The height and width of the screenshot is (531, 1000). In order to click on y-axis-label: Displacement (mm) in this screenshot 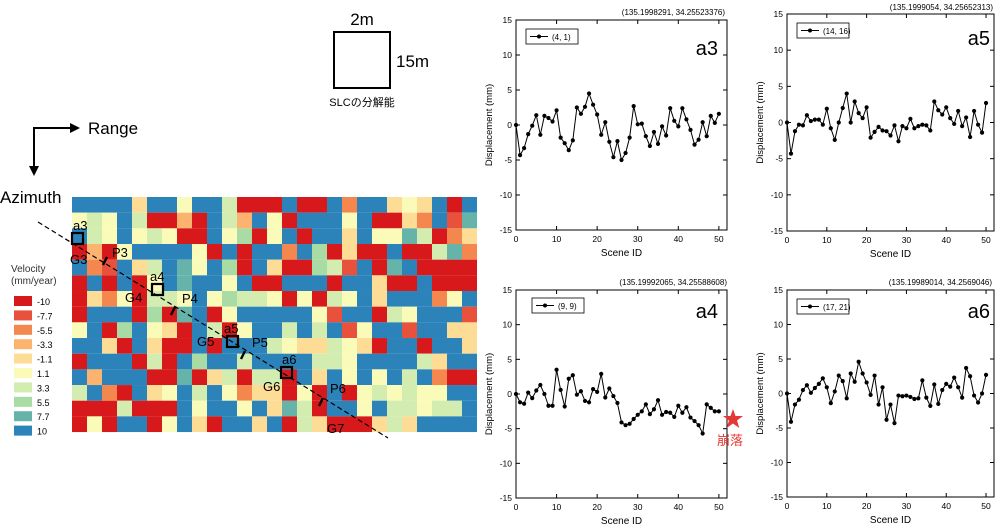, I will do `click(489, 125)`.